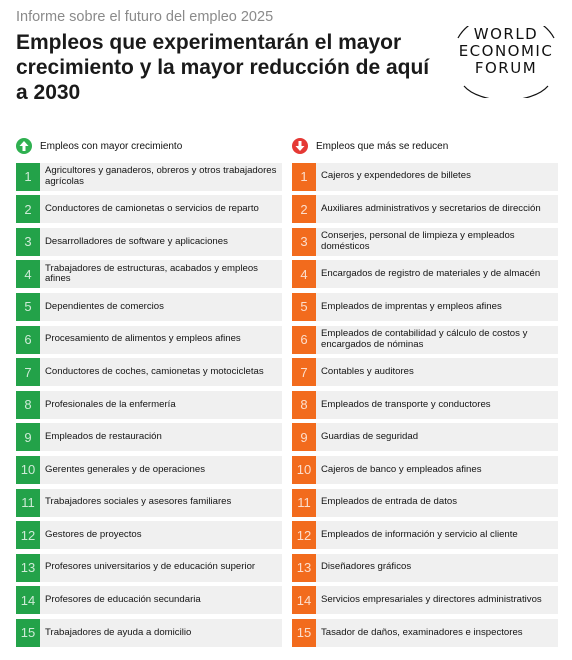  What do you see at coordinates (93, 534) in the screenshot?
I see `growth-job-label: Gestores de proyectos` at bounding box center [93, 534].